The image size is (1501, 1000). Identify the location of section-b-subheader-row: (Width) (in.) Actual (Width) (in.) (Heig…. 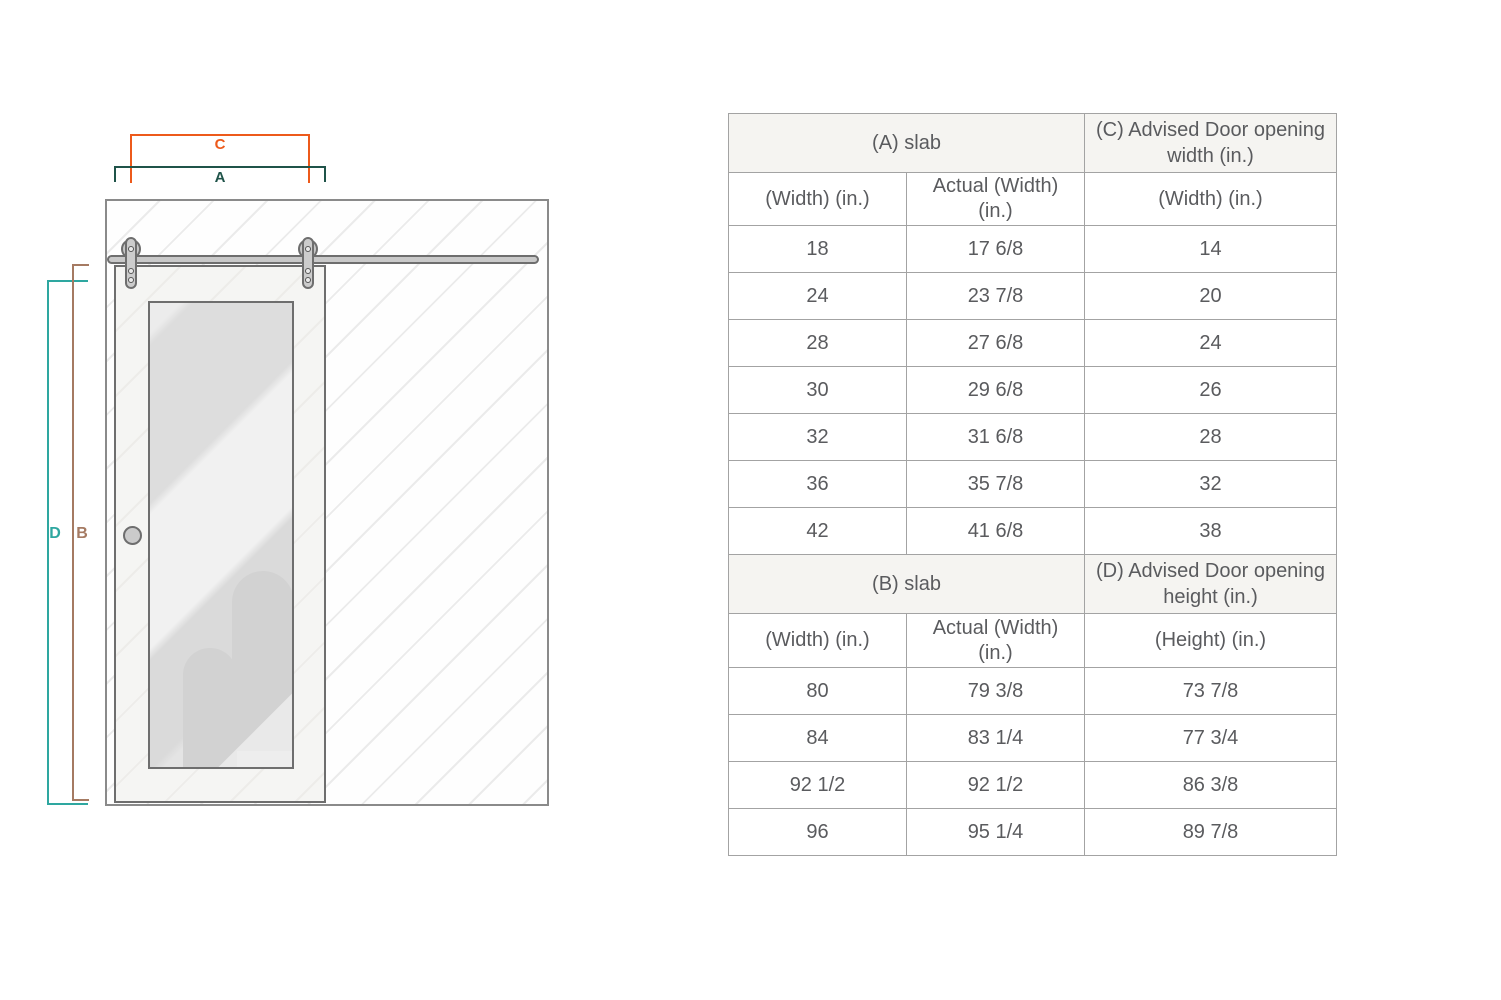
(1032, 640).